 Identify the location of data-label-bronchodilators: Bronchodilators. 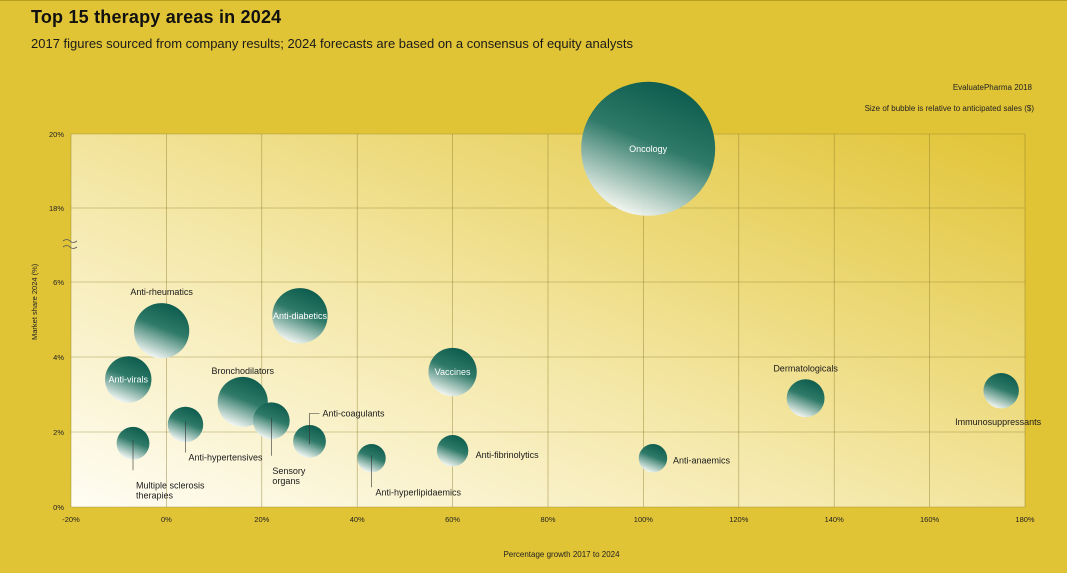
(242, 371).